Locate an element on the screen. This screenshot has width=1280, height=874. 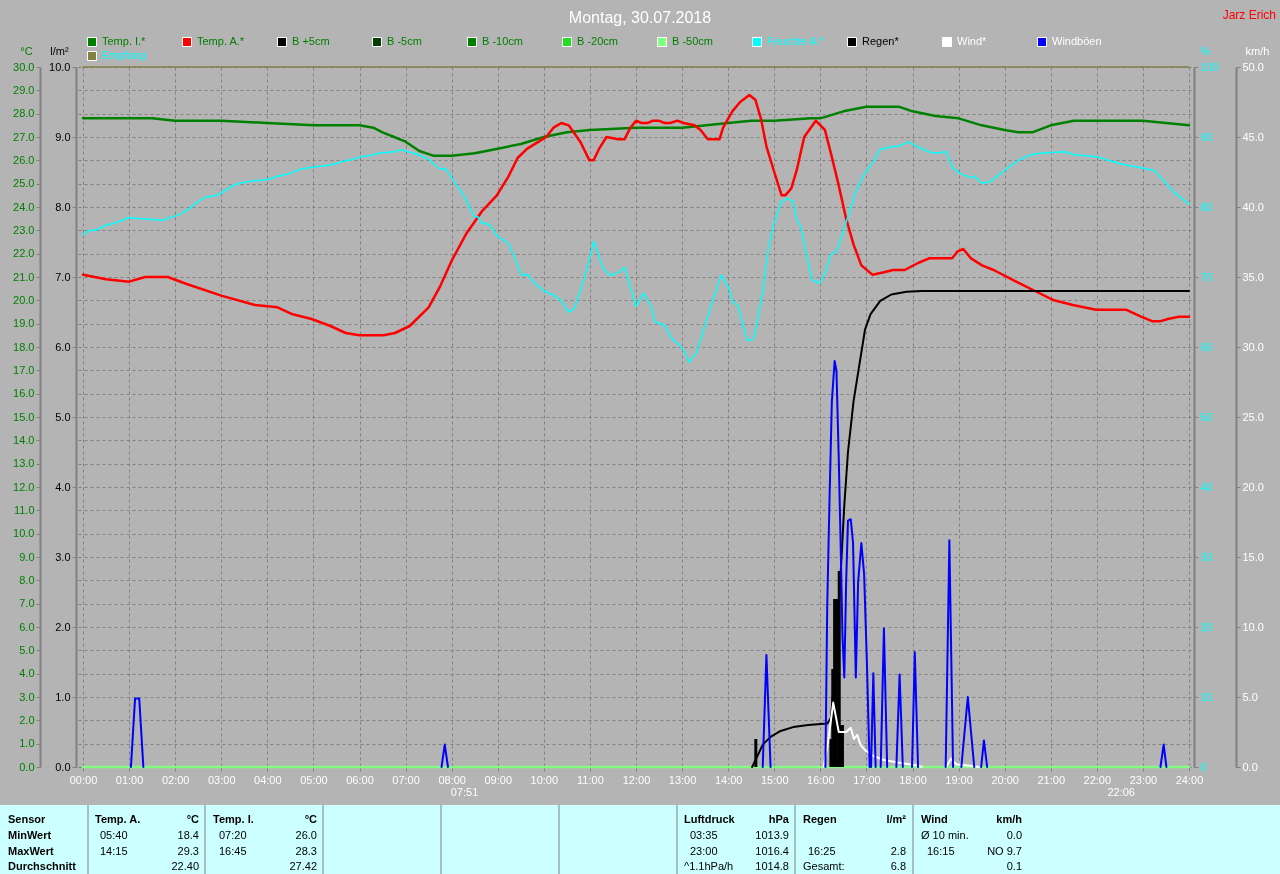
legend-label: Temp. A.* is located at coordinates (221, 41).